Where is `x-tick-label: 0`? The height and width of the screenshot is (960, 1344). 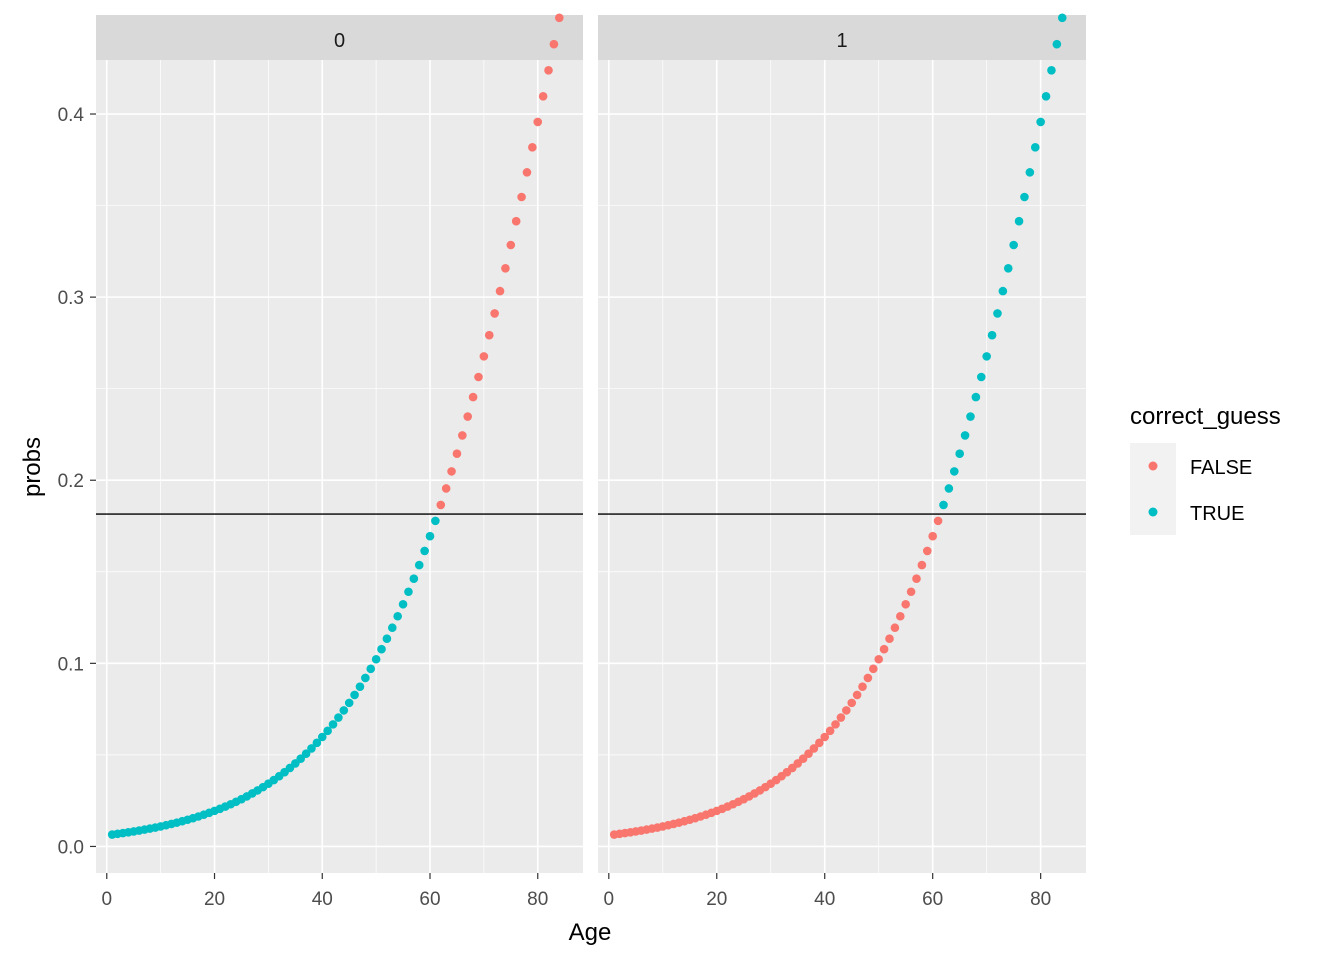
x-tick-label: 0 is located at coordinates (106, 899).